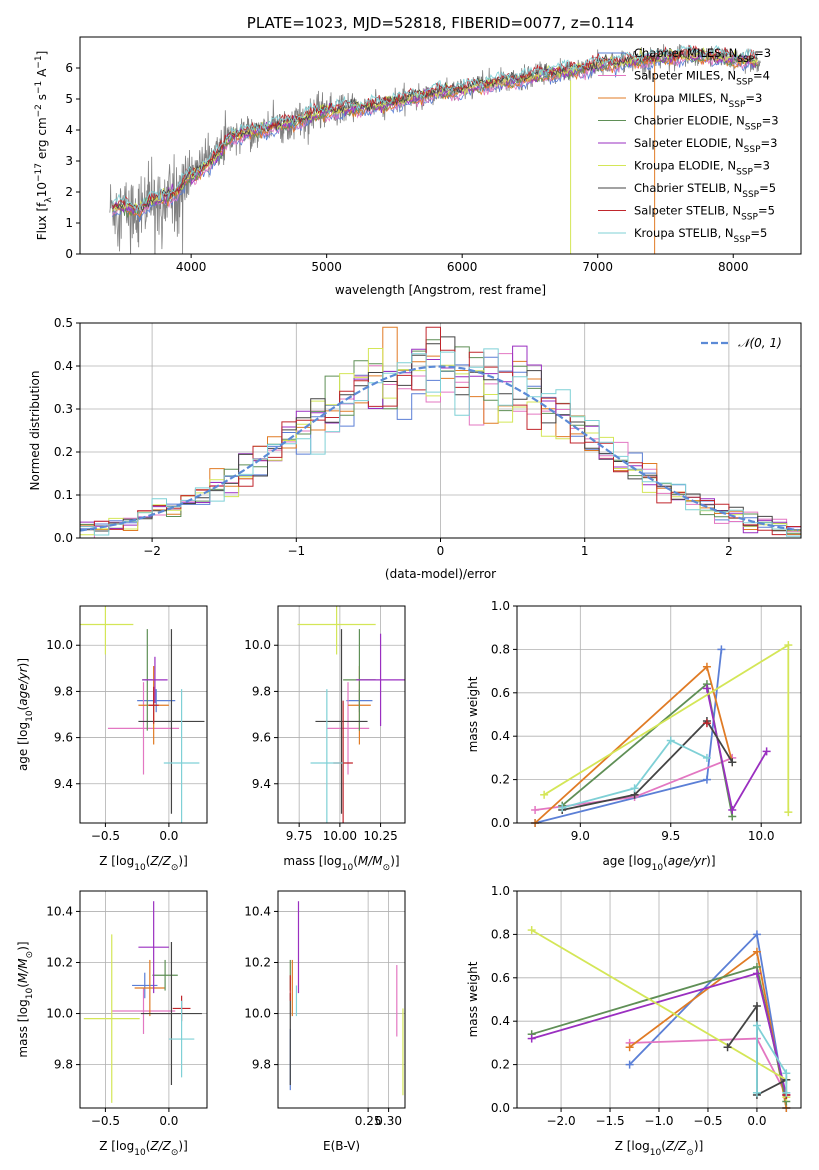 This screenshot has width=819, height=1170. What do you see at coordinates (35, 431) in the screenshot?
I see `y-axis-label: Normed distribution` at bounding box center [35, 431].